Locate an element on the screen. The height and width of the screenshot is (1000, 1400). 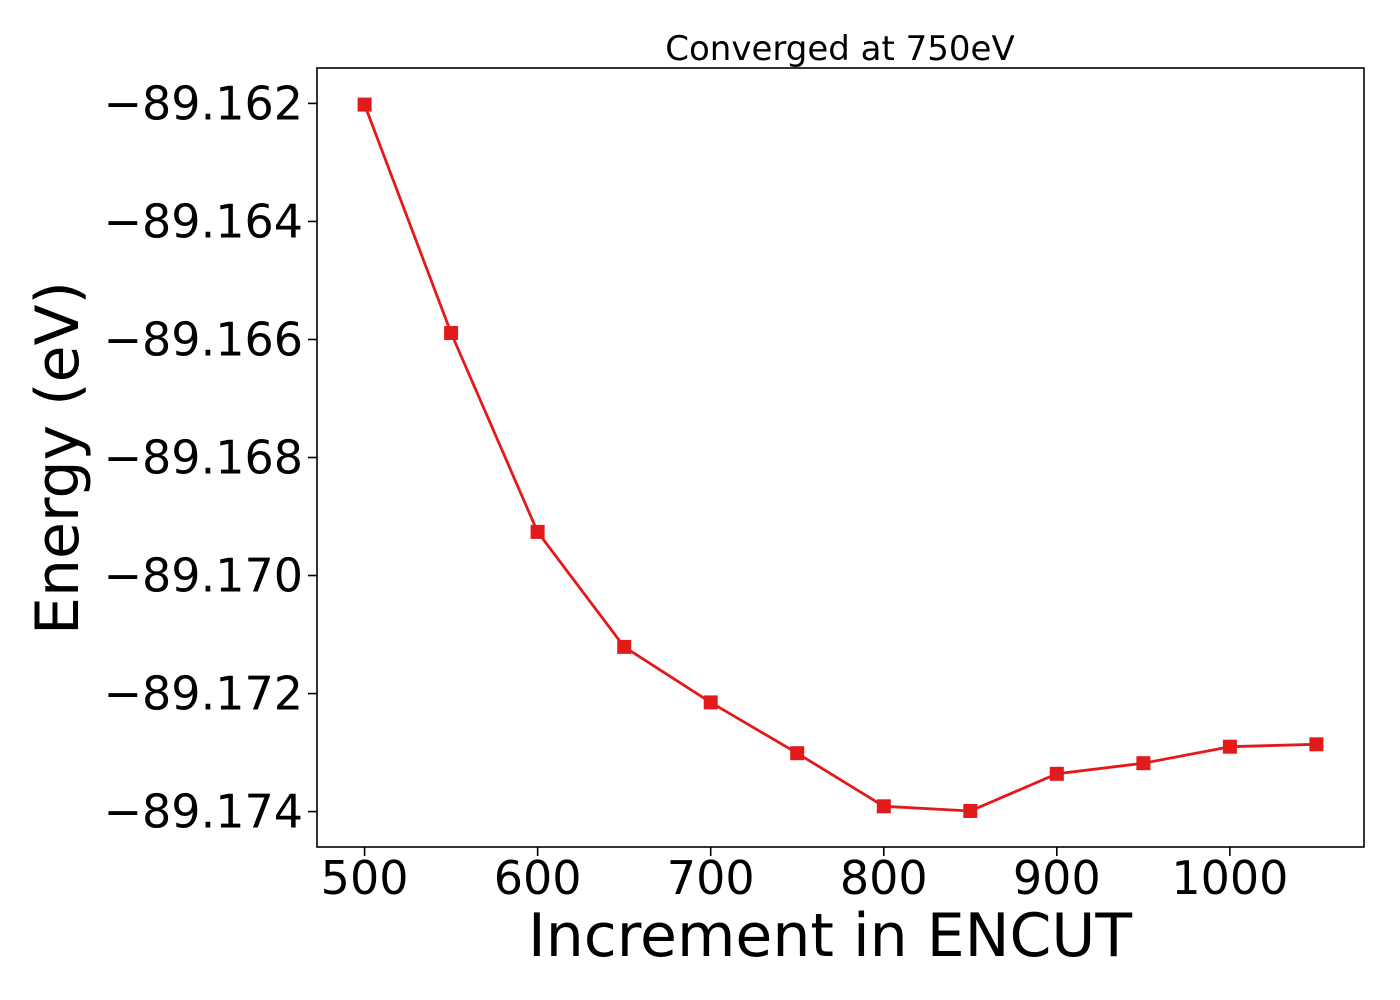
x-tick-label: 500 is located at coordinates (365, 878).